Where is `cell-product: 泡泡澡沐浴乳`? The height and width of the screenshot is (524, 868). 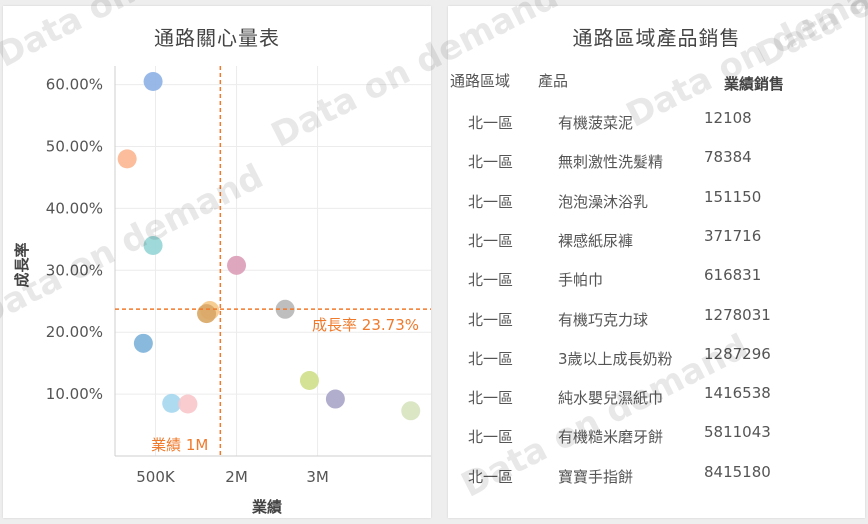
cell-product: 泡泡澡沐浴乳 is located at coordinates (603, 201).